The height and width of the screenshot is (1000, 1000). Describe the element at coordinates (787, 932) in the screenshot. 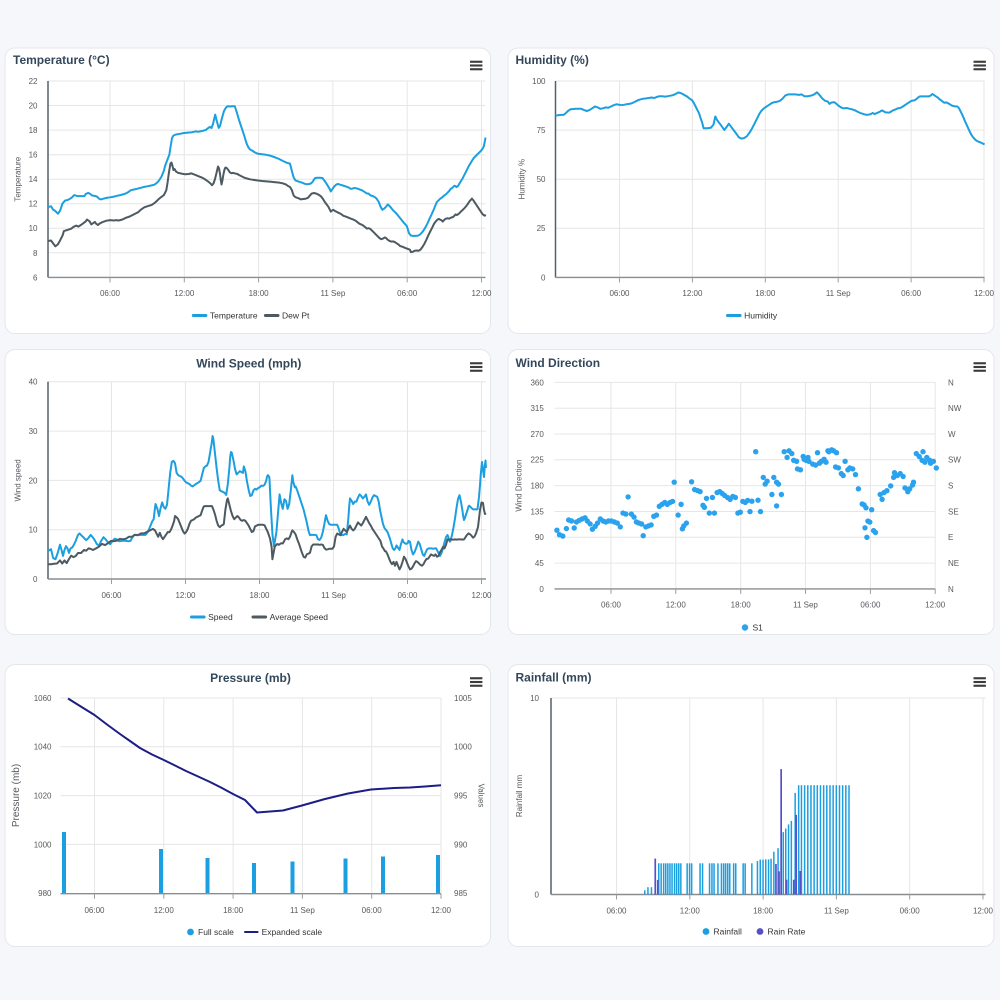

I see `svg-text: Rain Rate` at that location.